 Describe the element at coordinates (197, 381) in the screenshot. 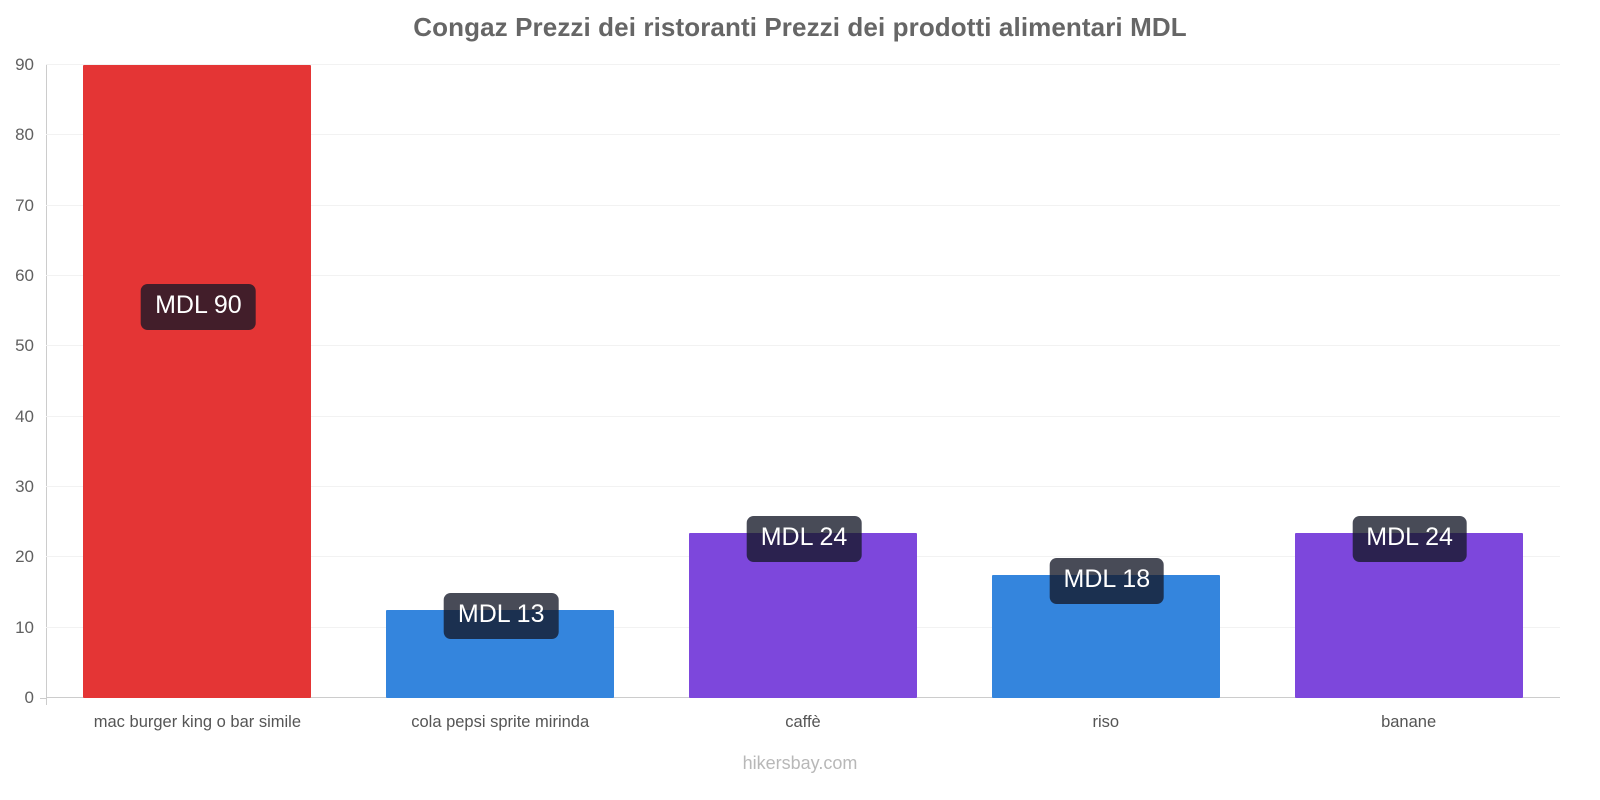

I see `bar` at that location.